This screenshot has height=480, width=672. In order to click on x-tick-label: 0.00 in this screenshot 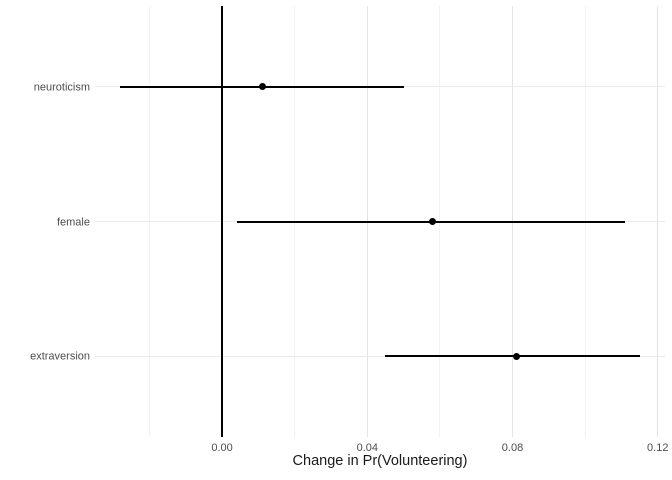, I will do `click(222, 448)`.